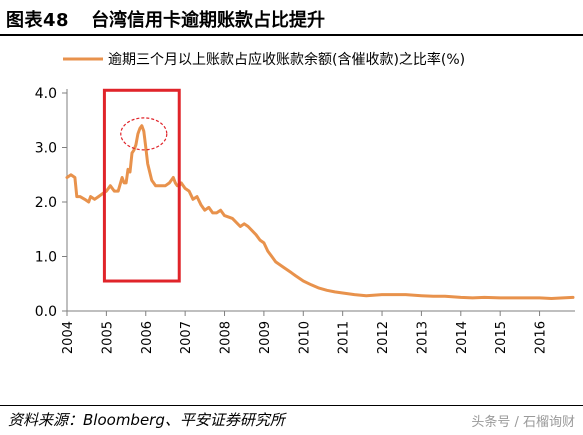  Describe the element at coordinates (144, 134) in the screenshot. I see `peak-circle` at that location.